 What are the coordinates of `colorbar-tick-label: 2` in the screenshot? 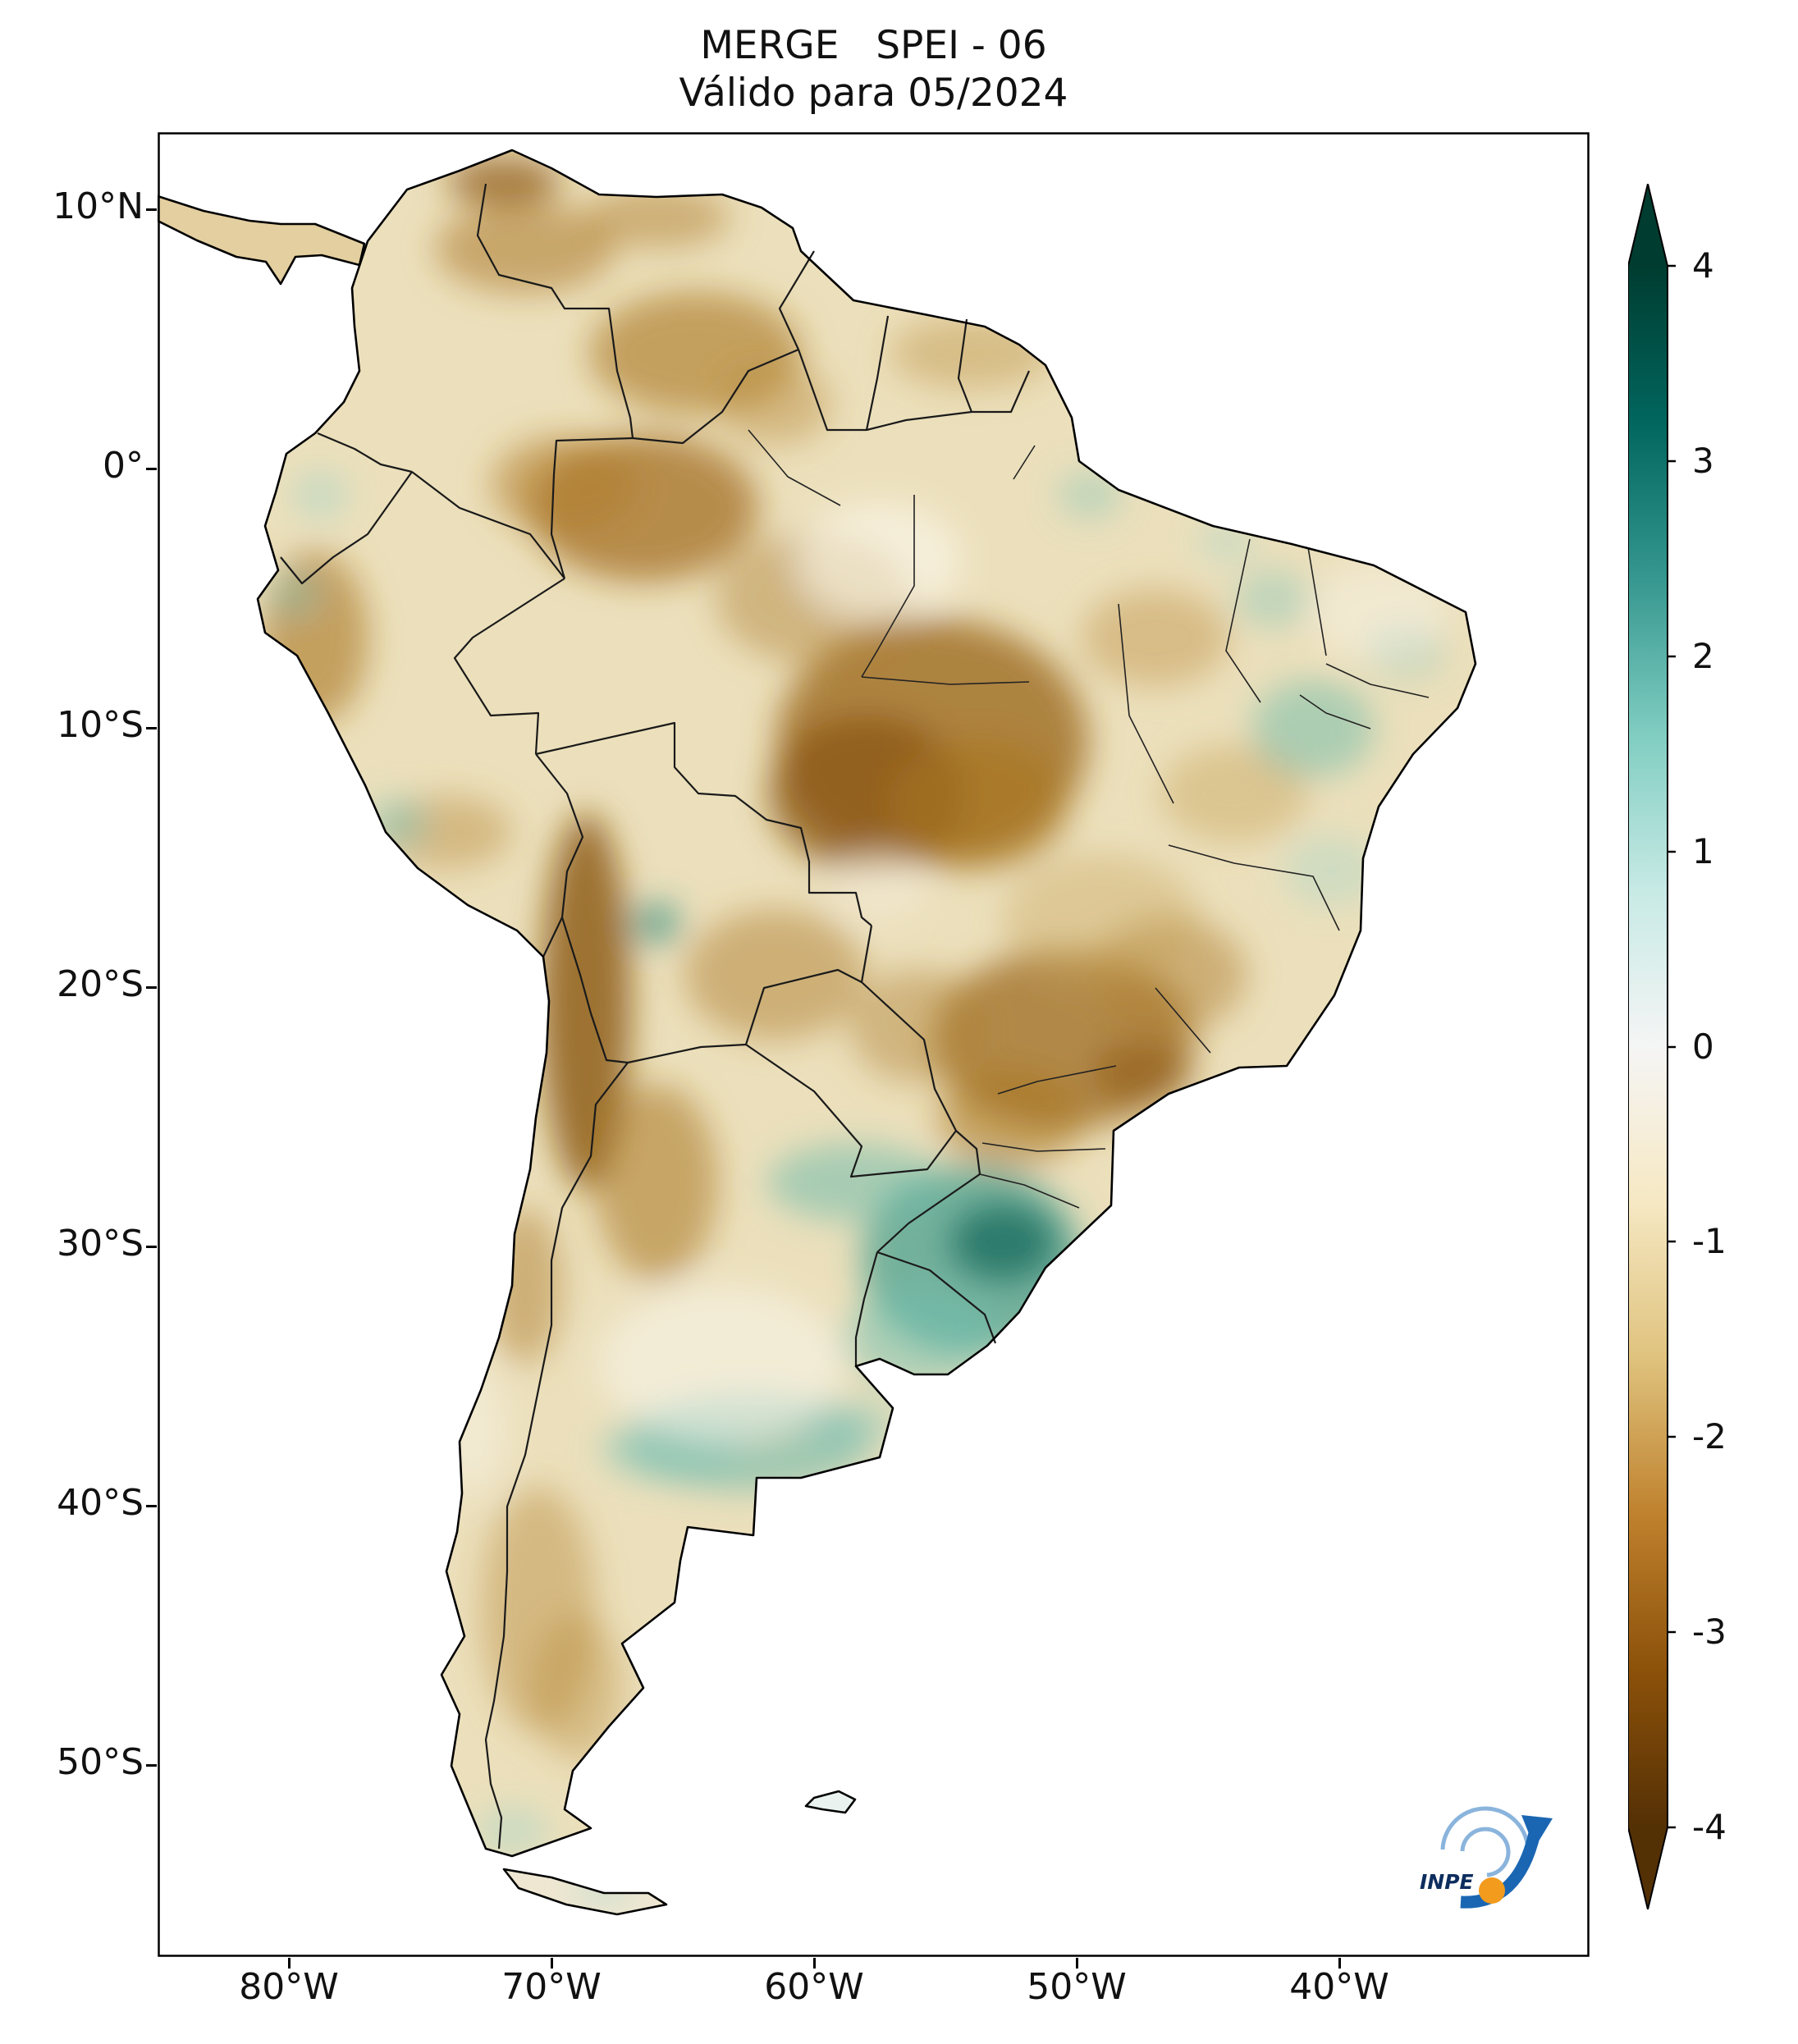 It's located at (1703, 656).